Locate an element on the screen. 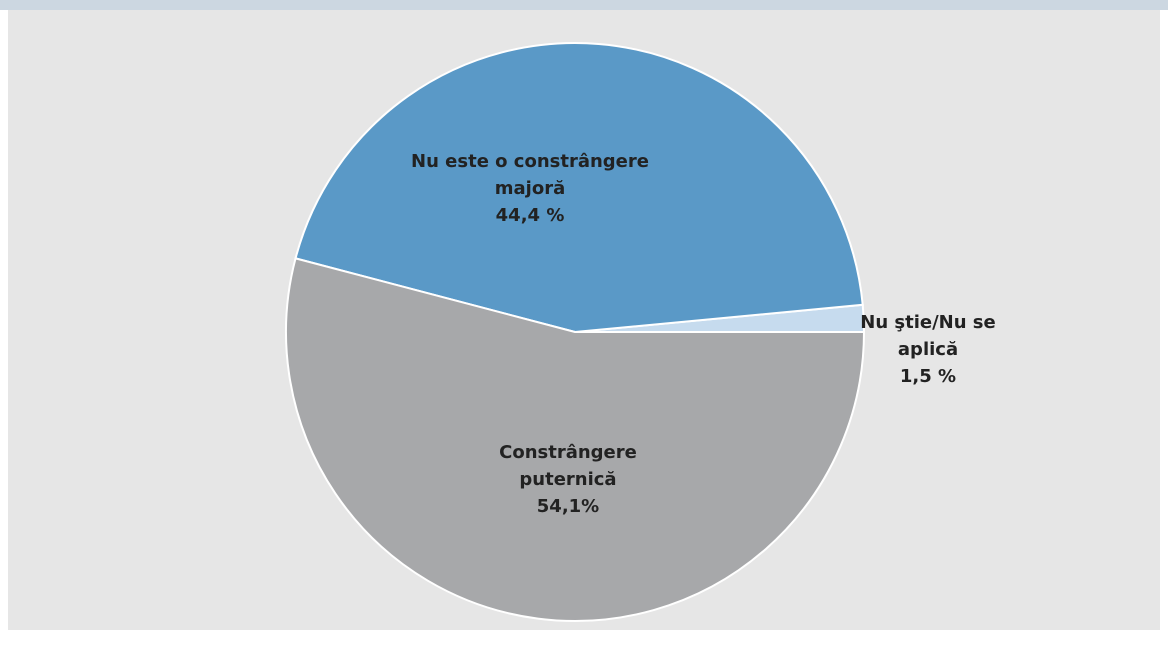 The width and height of the screenshot is (1168, 655). top-band is located at coordinates (584, 5).